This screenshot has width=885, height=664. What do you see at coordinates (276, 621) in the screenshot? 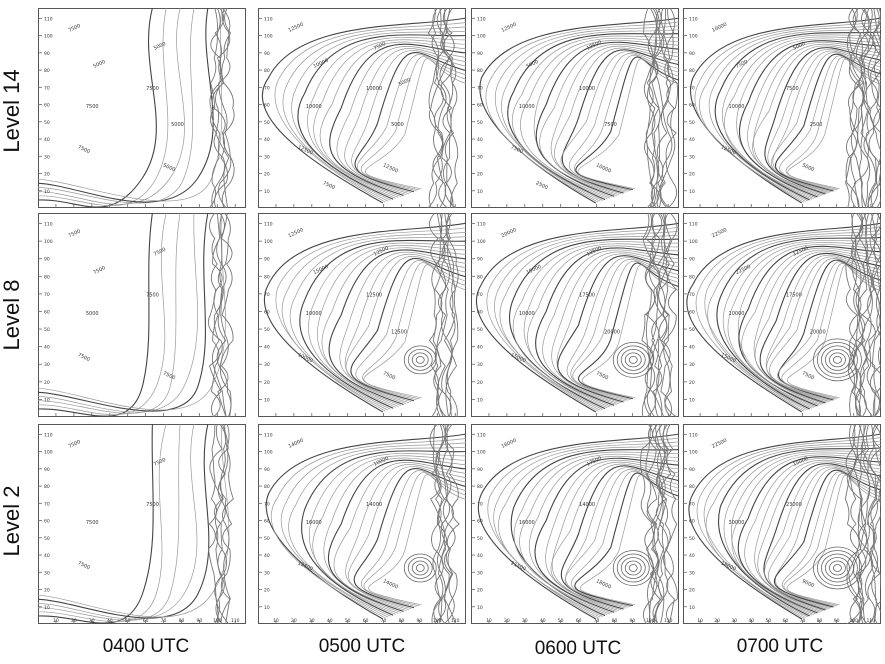
I see `x-tick-label: 10` at bounding box center [276, 621].